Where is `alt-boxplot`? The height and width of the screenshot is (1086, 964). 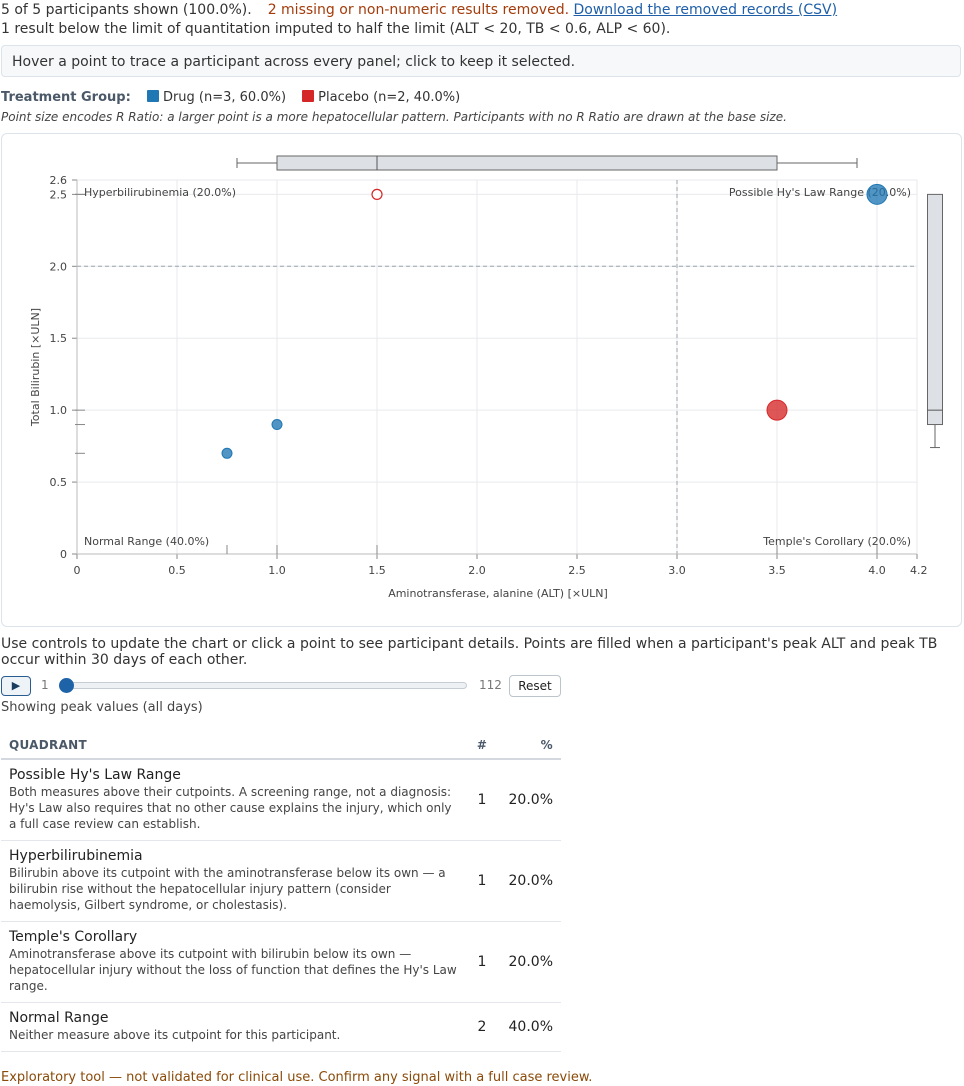
alt-boxplot is located at coordinates (547, 163).